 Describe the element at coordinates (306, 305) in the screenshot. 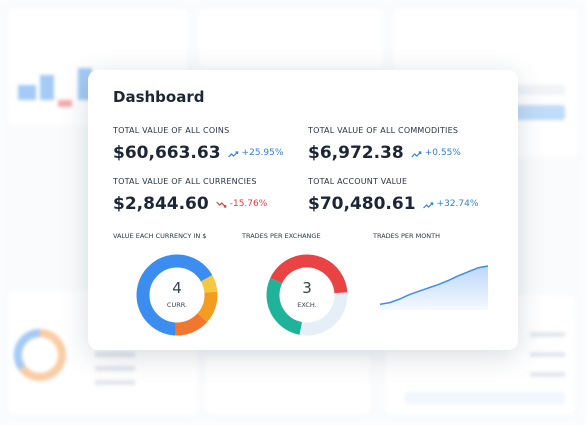

I see `center-label: EXCH.` at that location.